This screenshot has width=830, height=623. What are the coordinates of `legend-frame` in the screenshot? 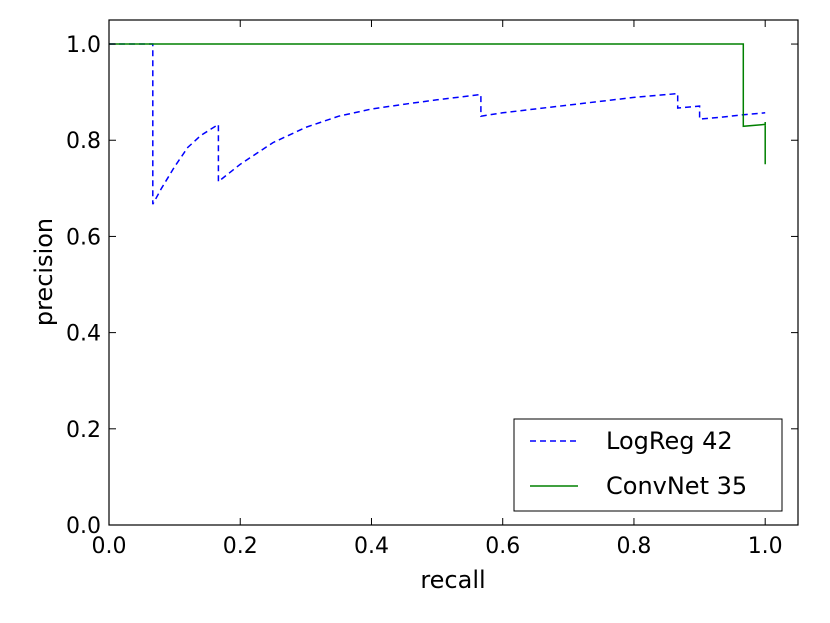 It's located at (648, 465).